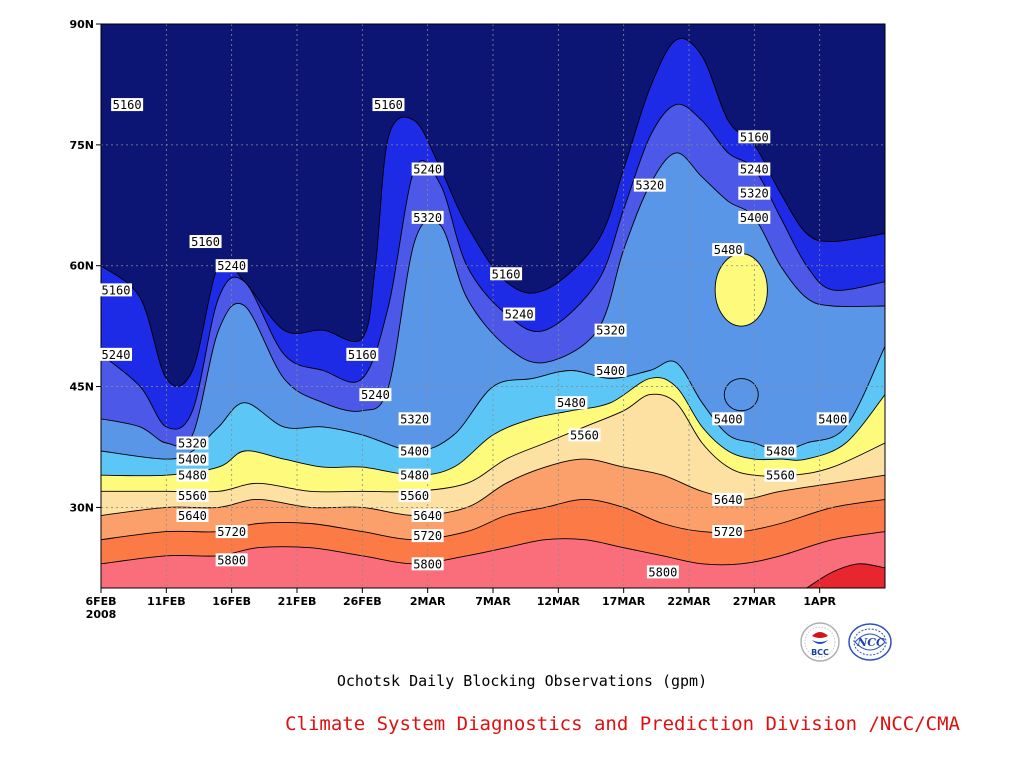 The width and height of the screenshot is (1024, 768). I want to click on contour-label: 5720, so click(728, 532).